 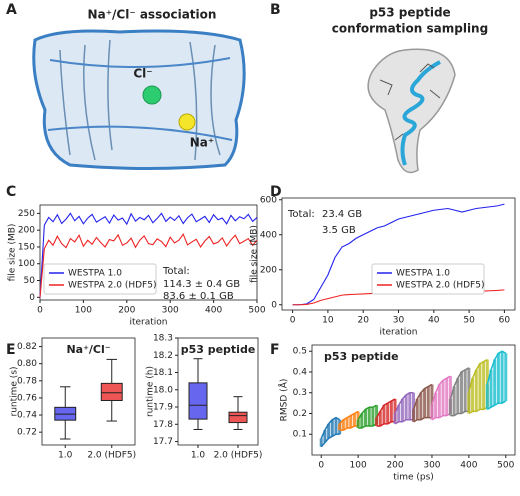 What do you see at coordinates (27, 398) in the screenshot?
I see `y-tick-label: 0.76` at bounding box center [27, 398].